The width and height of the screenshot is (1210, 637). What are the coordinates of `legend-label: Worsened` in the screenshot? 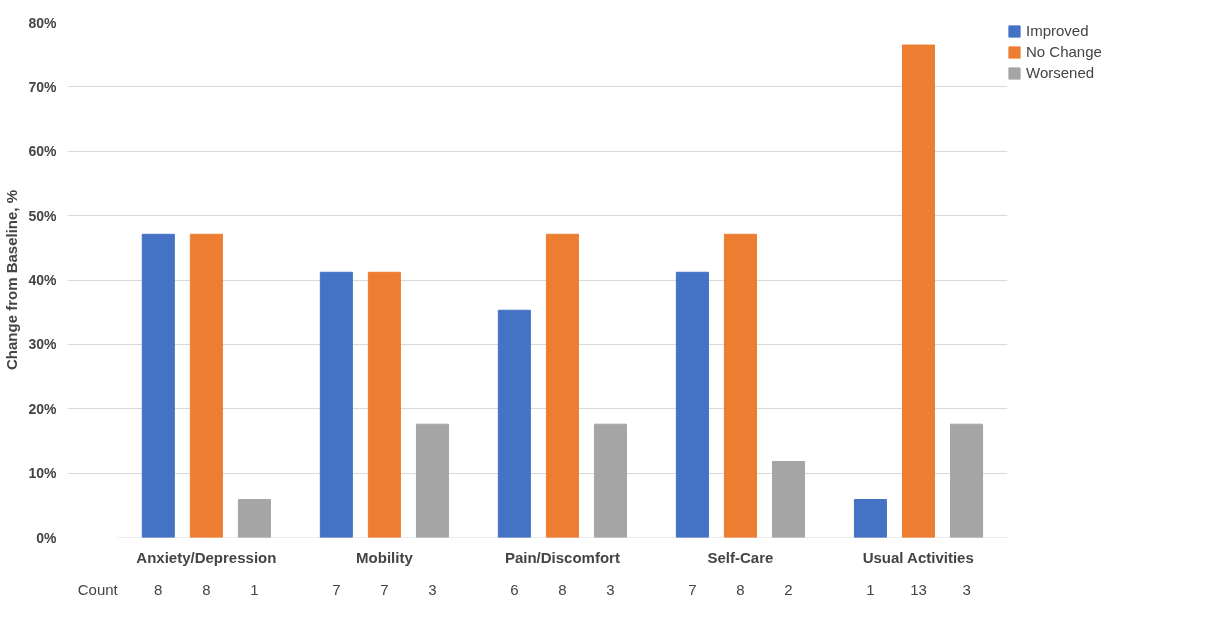 It's located at (1060, 72).